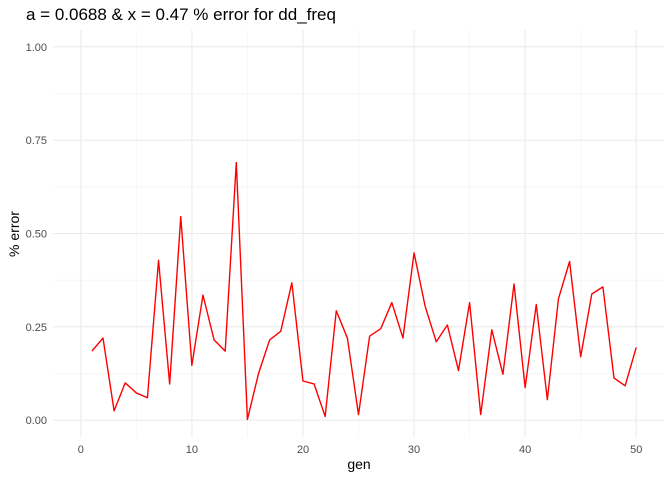 The height and width of the screenshot is (480, 672). What do you see at coordinates (303, 450) in the screenshot?
I see `x-tick-label: 20` at bounding box center [303, 450].